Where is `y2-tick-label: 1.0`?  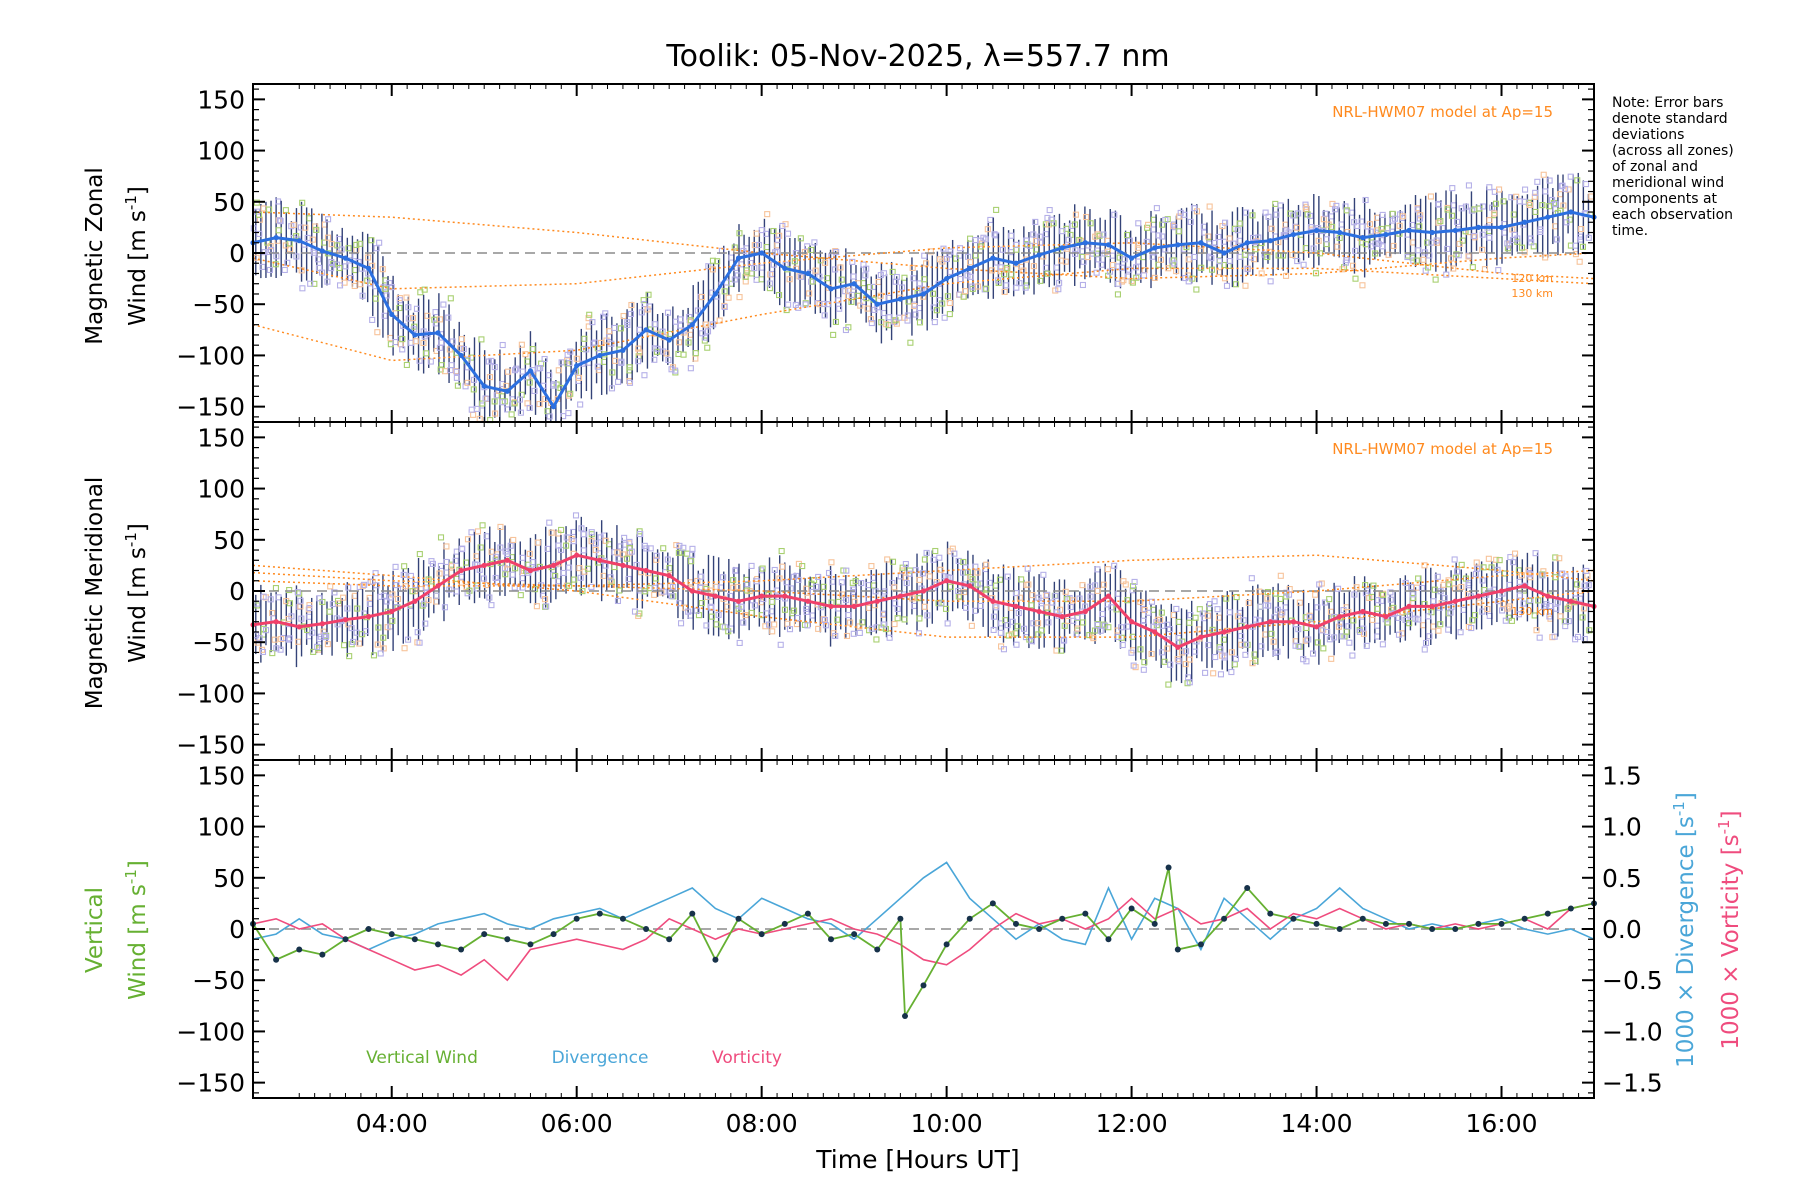 y2-tick-label: 1.0 is located at coordinates (1622, 827).